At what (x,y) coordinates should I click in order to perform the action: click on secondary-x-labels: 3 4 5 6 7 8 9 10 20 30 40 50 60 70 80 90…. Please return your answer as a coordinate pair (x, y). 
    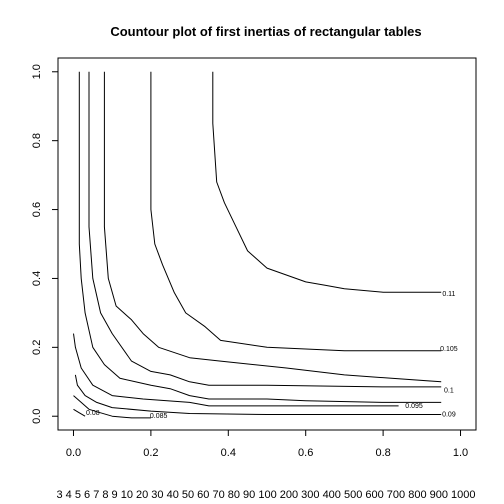
    Looking at the image, I should click on (266, 495).